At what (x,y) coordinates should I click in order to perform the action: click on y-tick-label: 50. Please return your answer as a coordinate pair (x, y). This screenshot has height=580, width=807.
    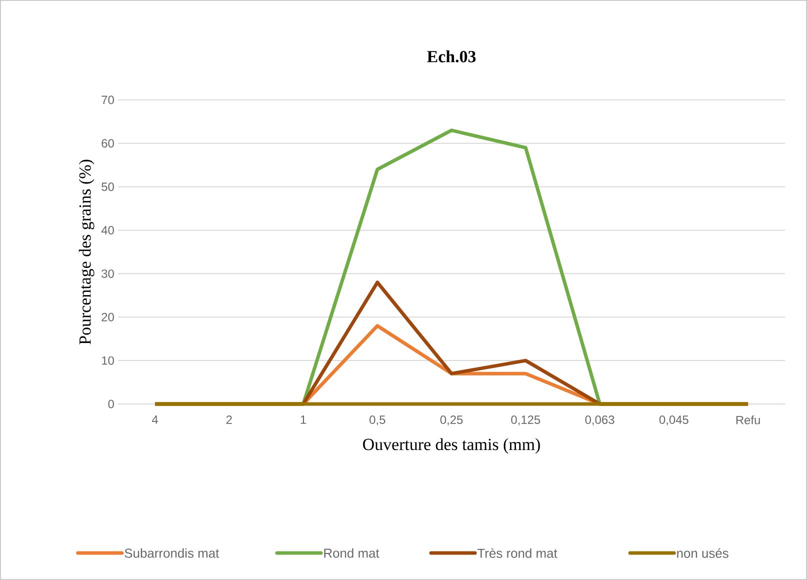
    Looking at the image, I should click on (108, 187).